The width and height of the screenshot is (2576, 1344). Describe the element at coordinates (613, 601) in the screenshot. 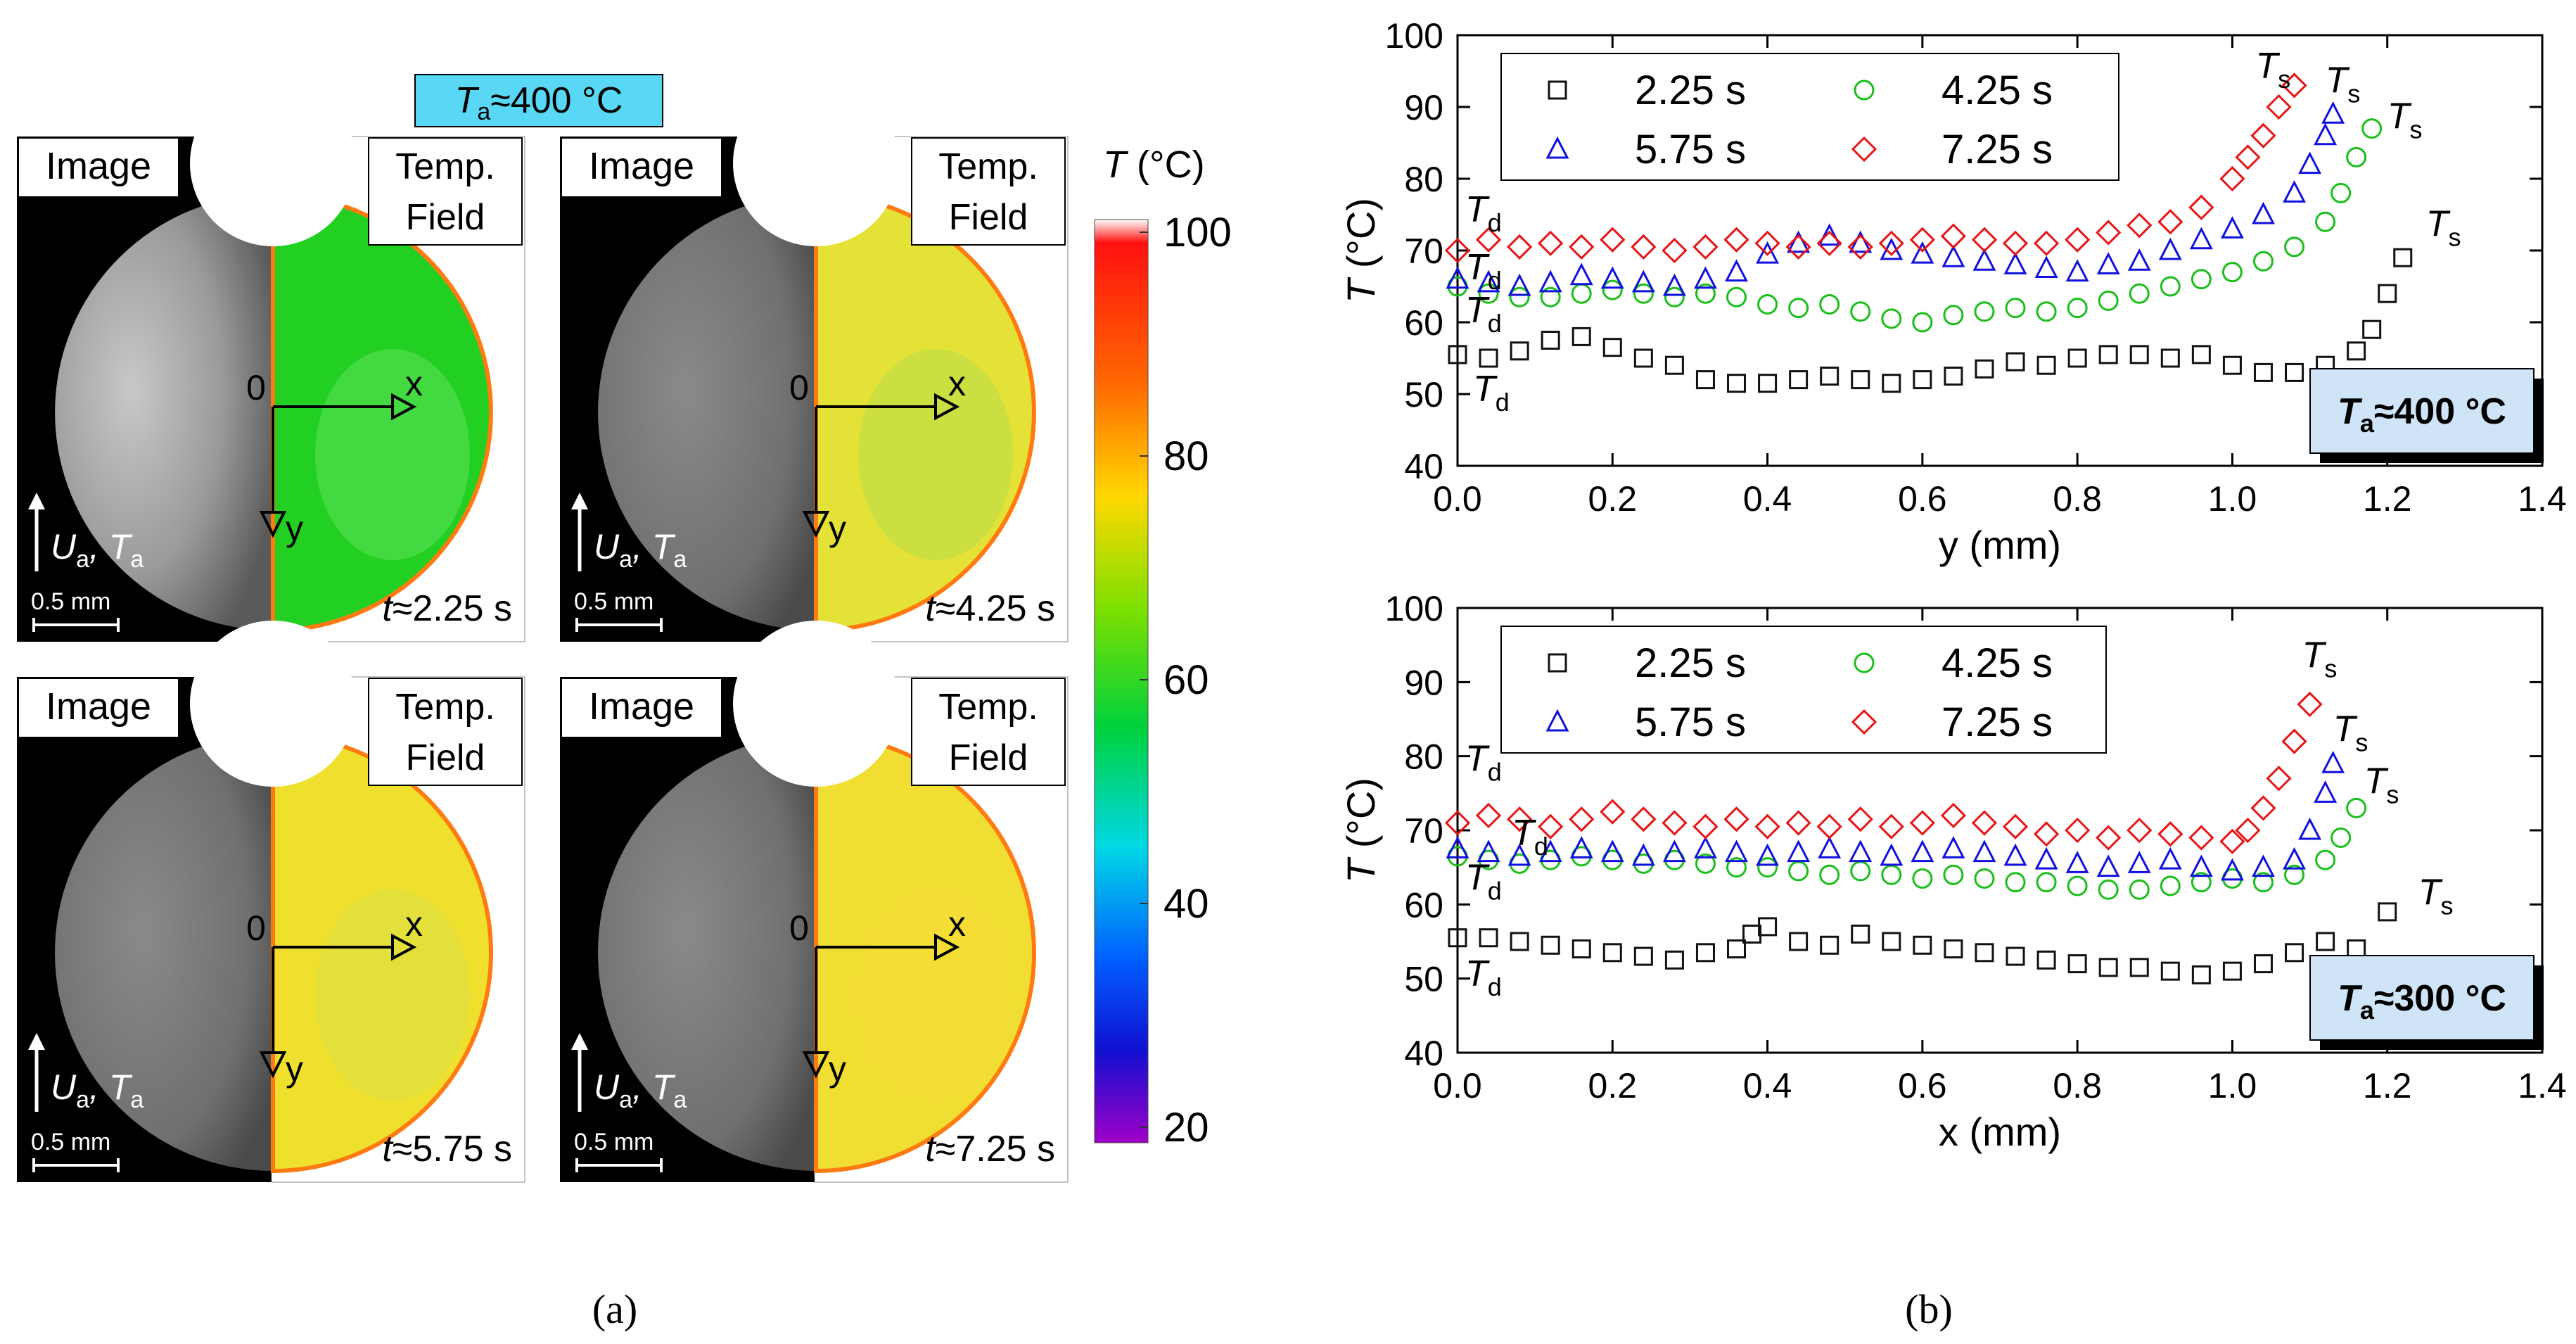

I see `scale-bar-label: 0.5 mm` at that location.